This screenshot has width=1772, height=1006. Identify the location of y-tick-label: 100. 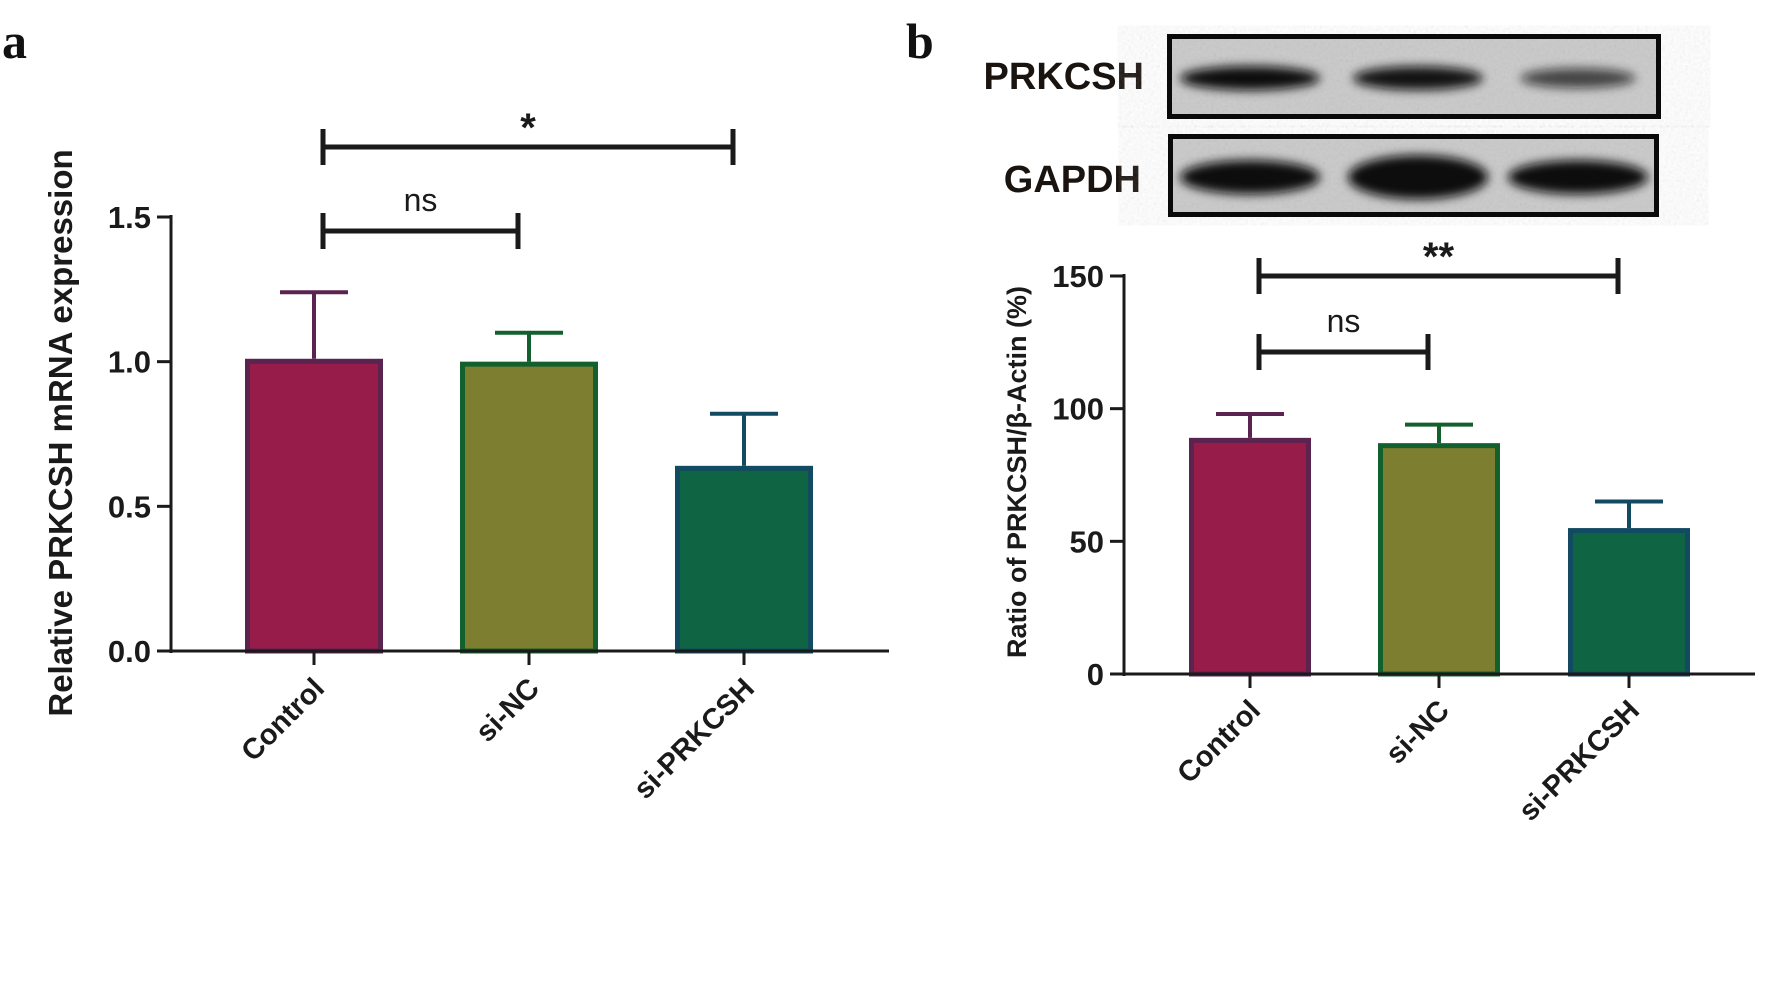
(1078, 409).